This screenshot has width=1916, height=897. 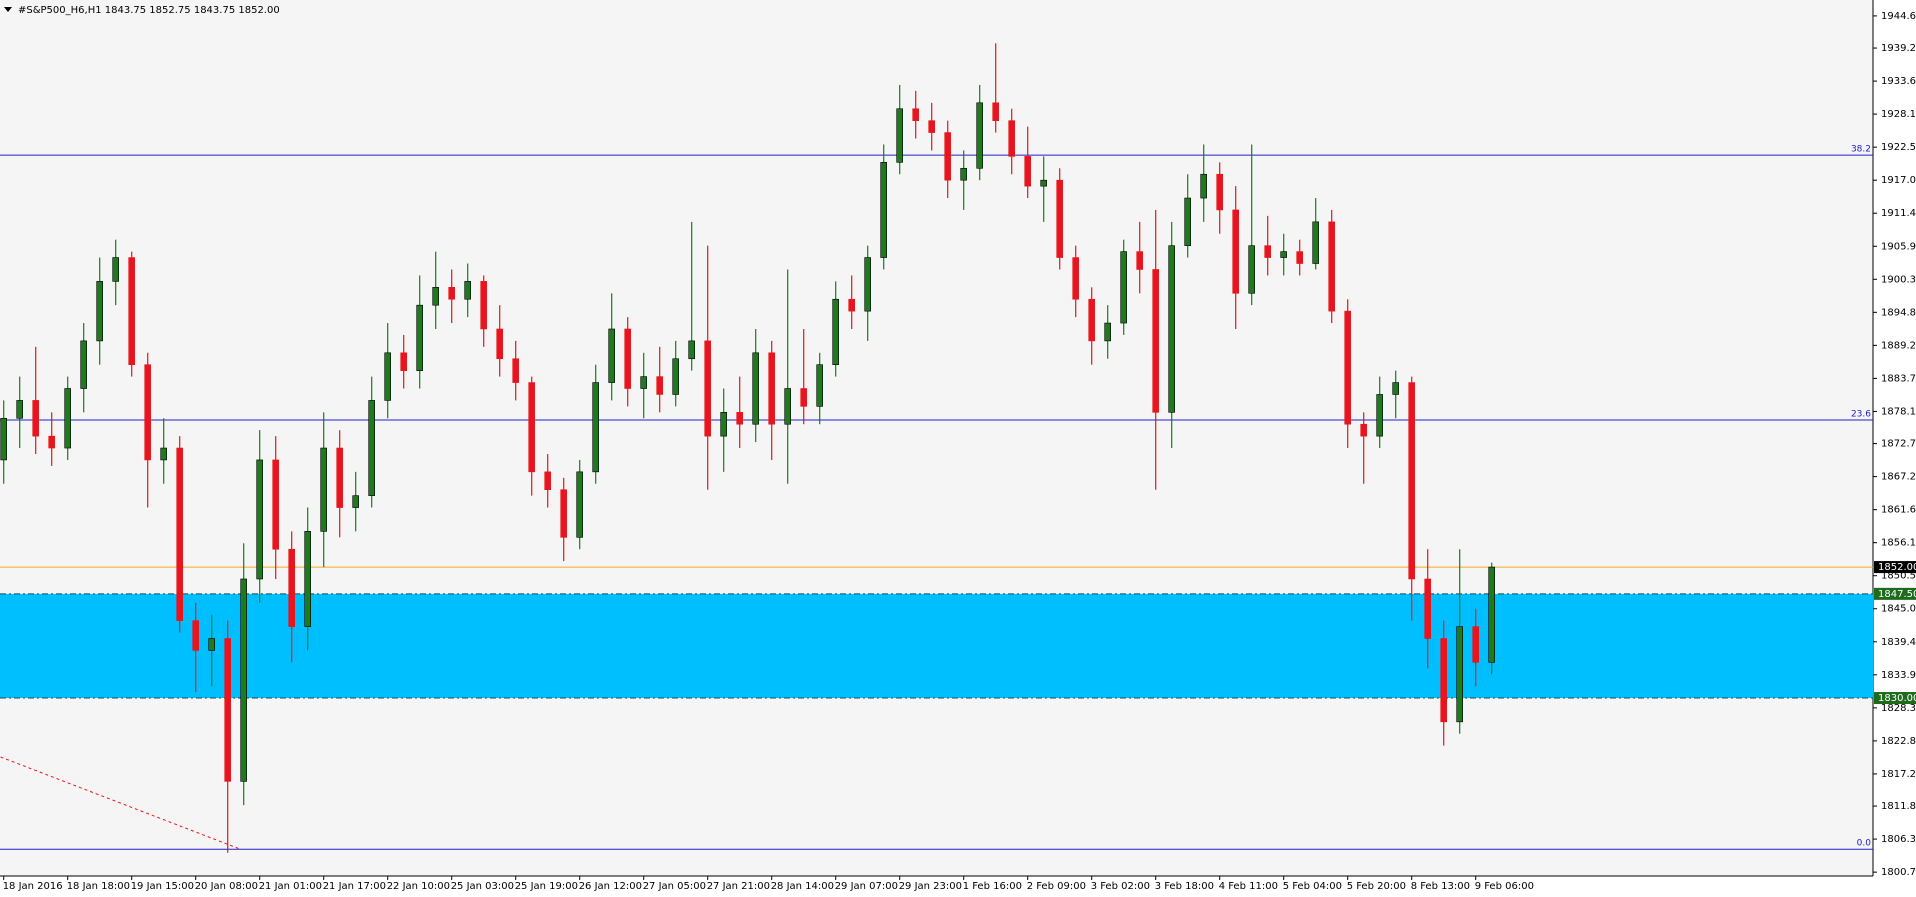 I want to click on x-tick-label: 26 Jan 12:00, so click(x=610, y=886).